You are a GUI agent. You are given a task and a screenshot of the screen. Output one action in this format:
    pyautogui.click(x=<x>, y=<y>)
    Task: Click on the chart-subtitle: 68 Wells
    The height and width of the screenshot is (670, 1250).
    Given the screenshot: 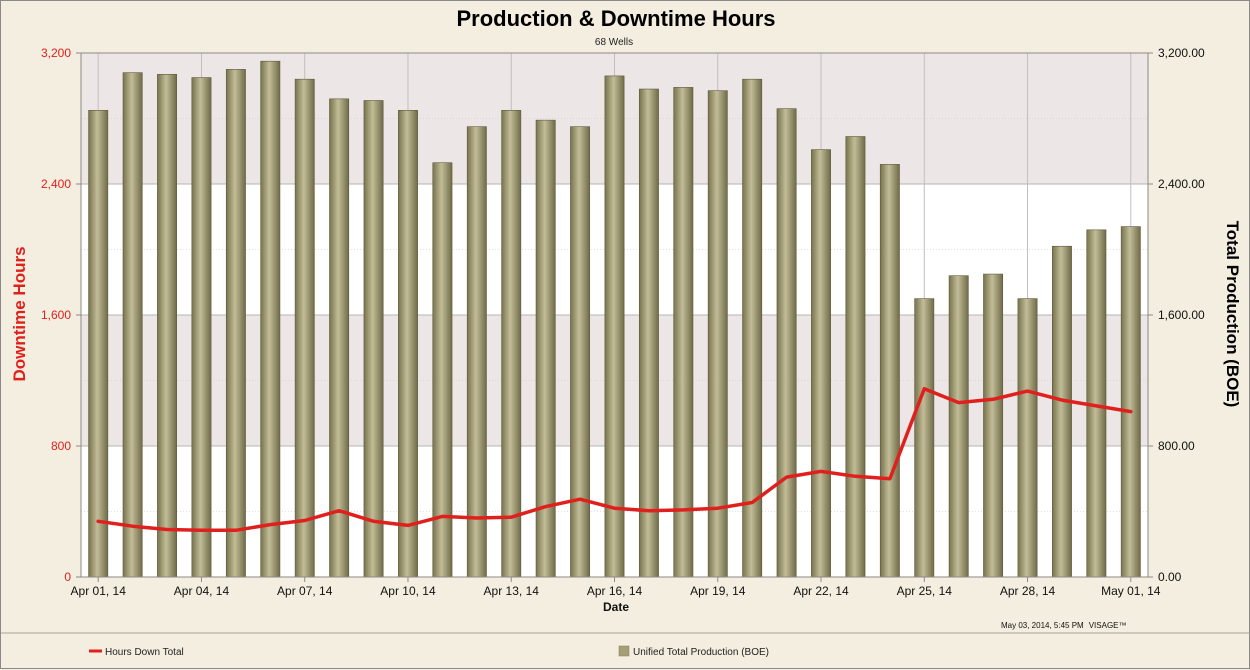 What is the action you would take?
    pyautogui.click(x=614, y=42)
    